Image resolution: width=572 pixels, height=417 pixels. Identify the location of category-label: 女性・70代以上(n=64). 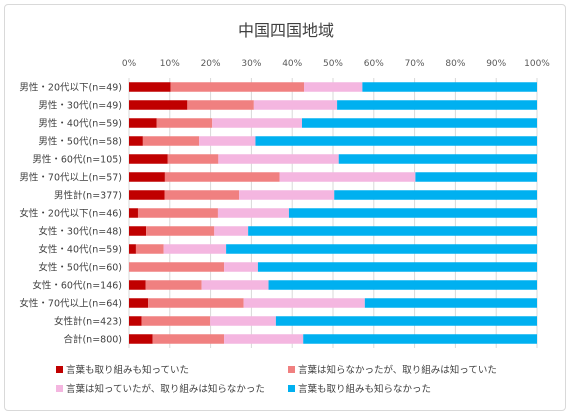
(70, 304).